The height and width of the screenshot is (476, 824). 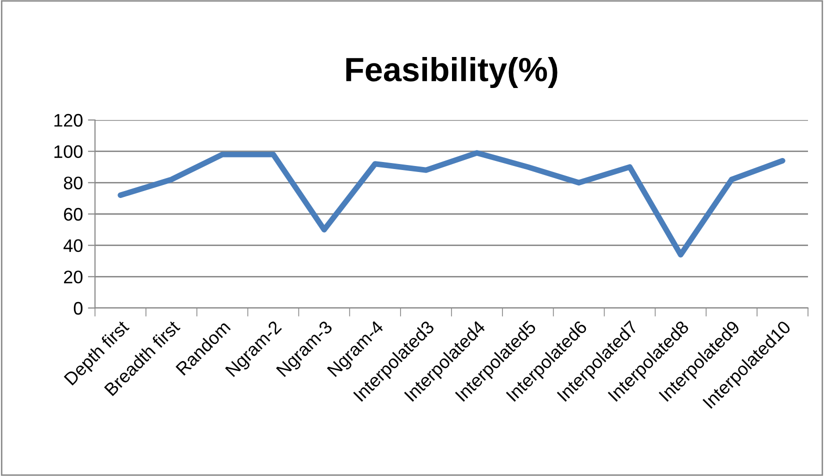 I want to click on chart-title: Feasibility(%), so click(x=452, y=72).